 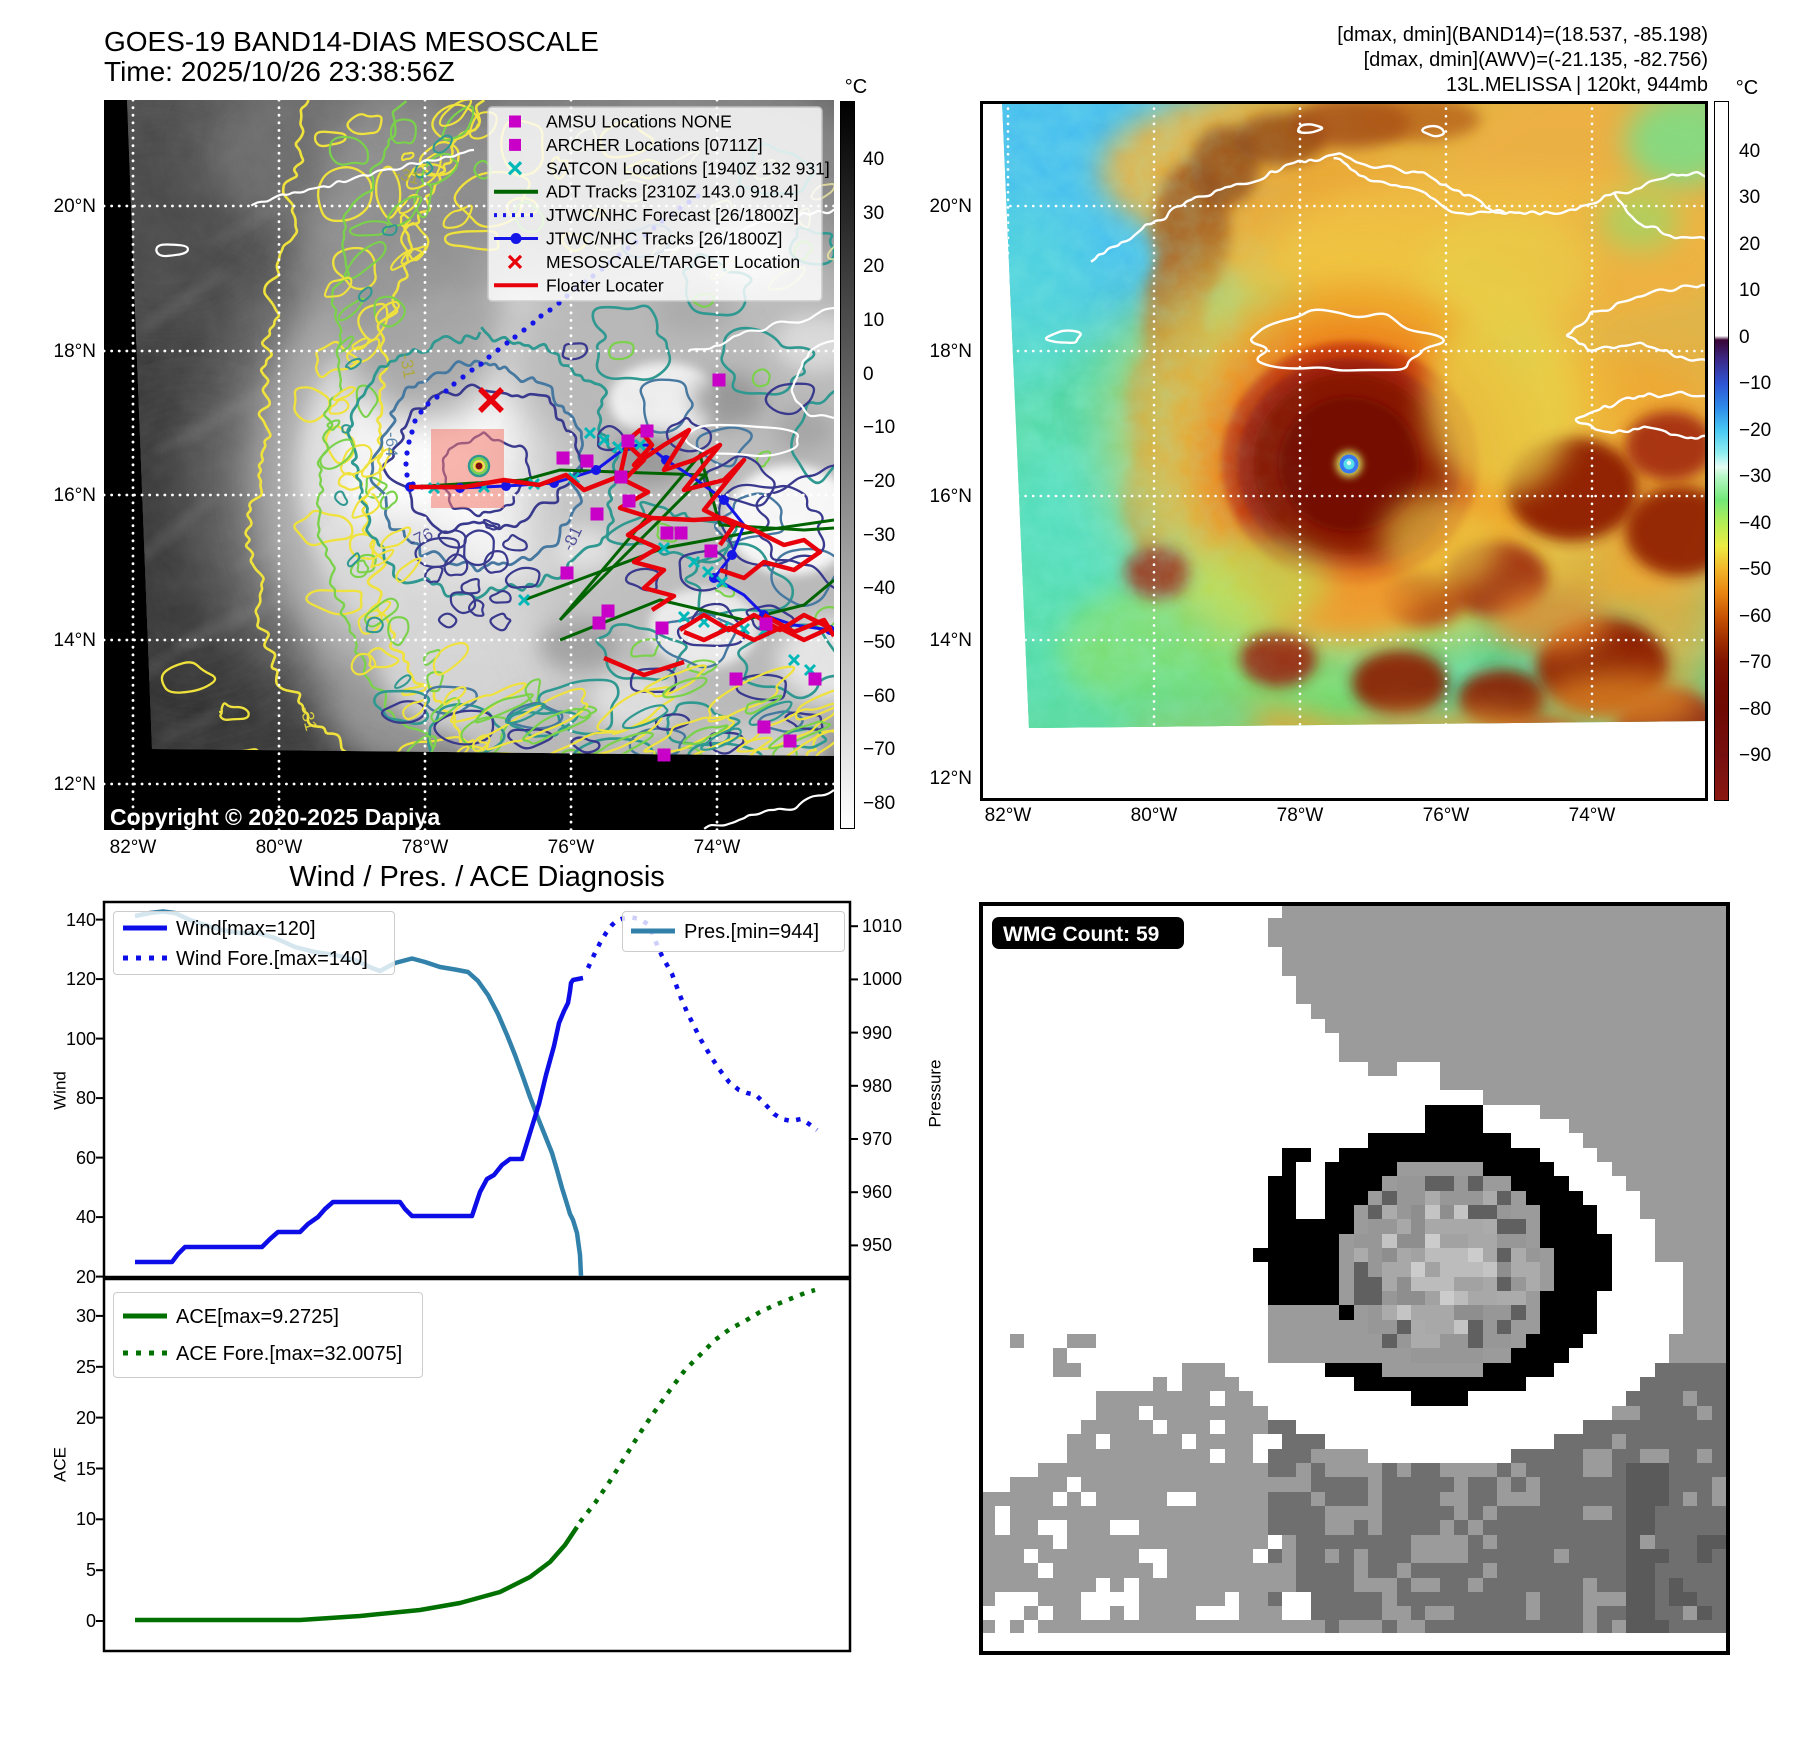 What do you see at coordinates (1081, 934) in the screenshot?
I see `svg-text: WMG Count: 59` at bounding box center [1081, 934].